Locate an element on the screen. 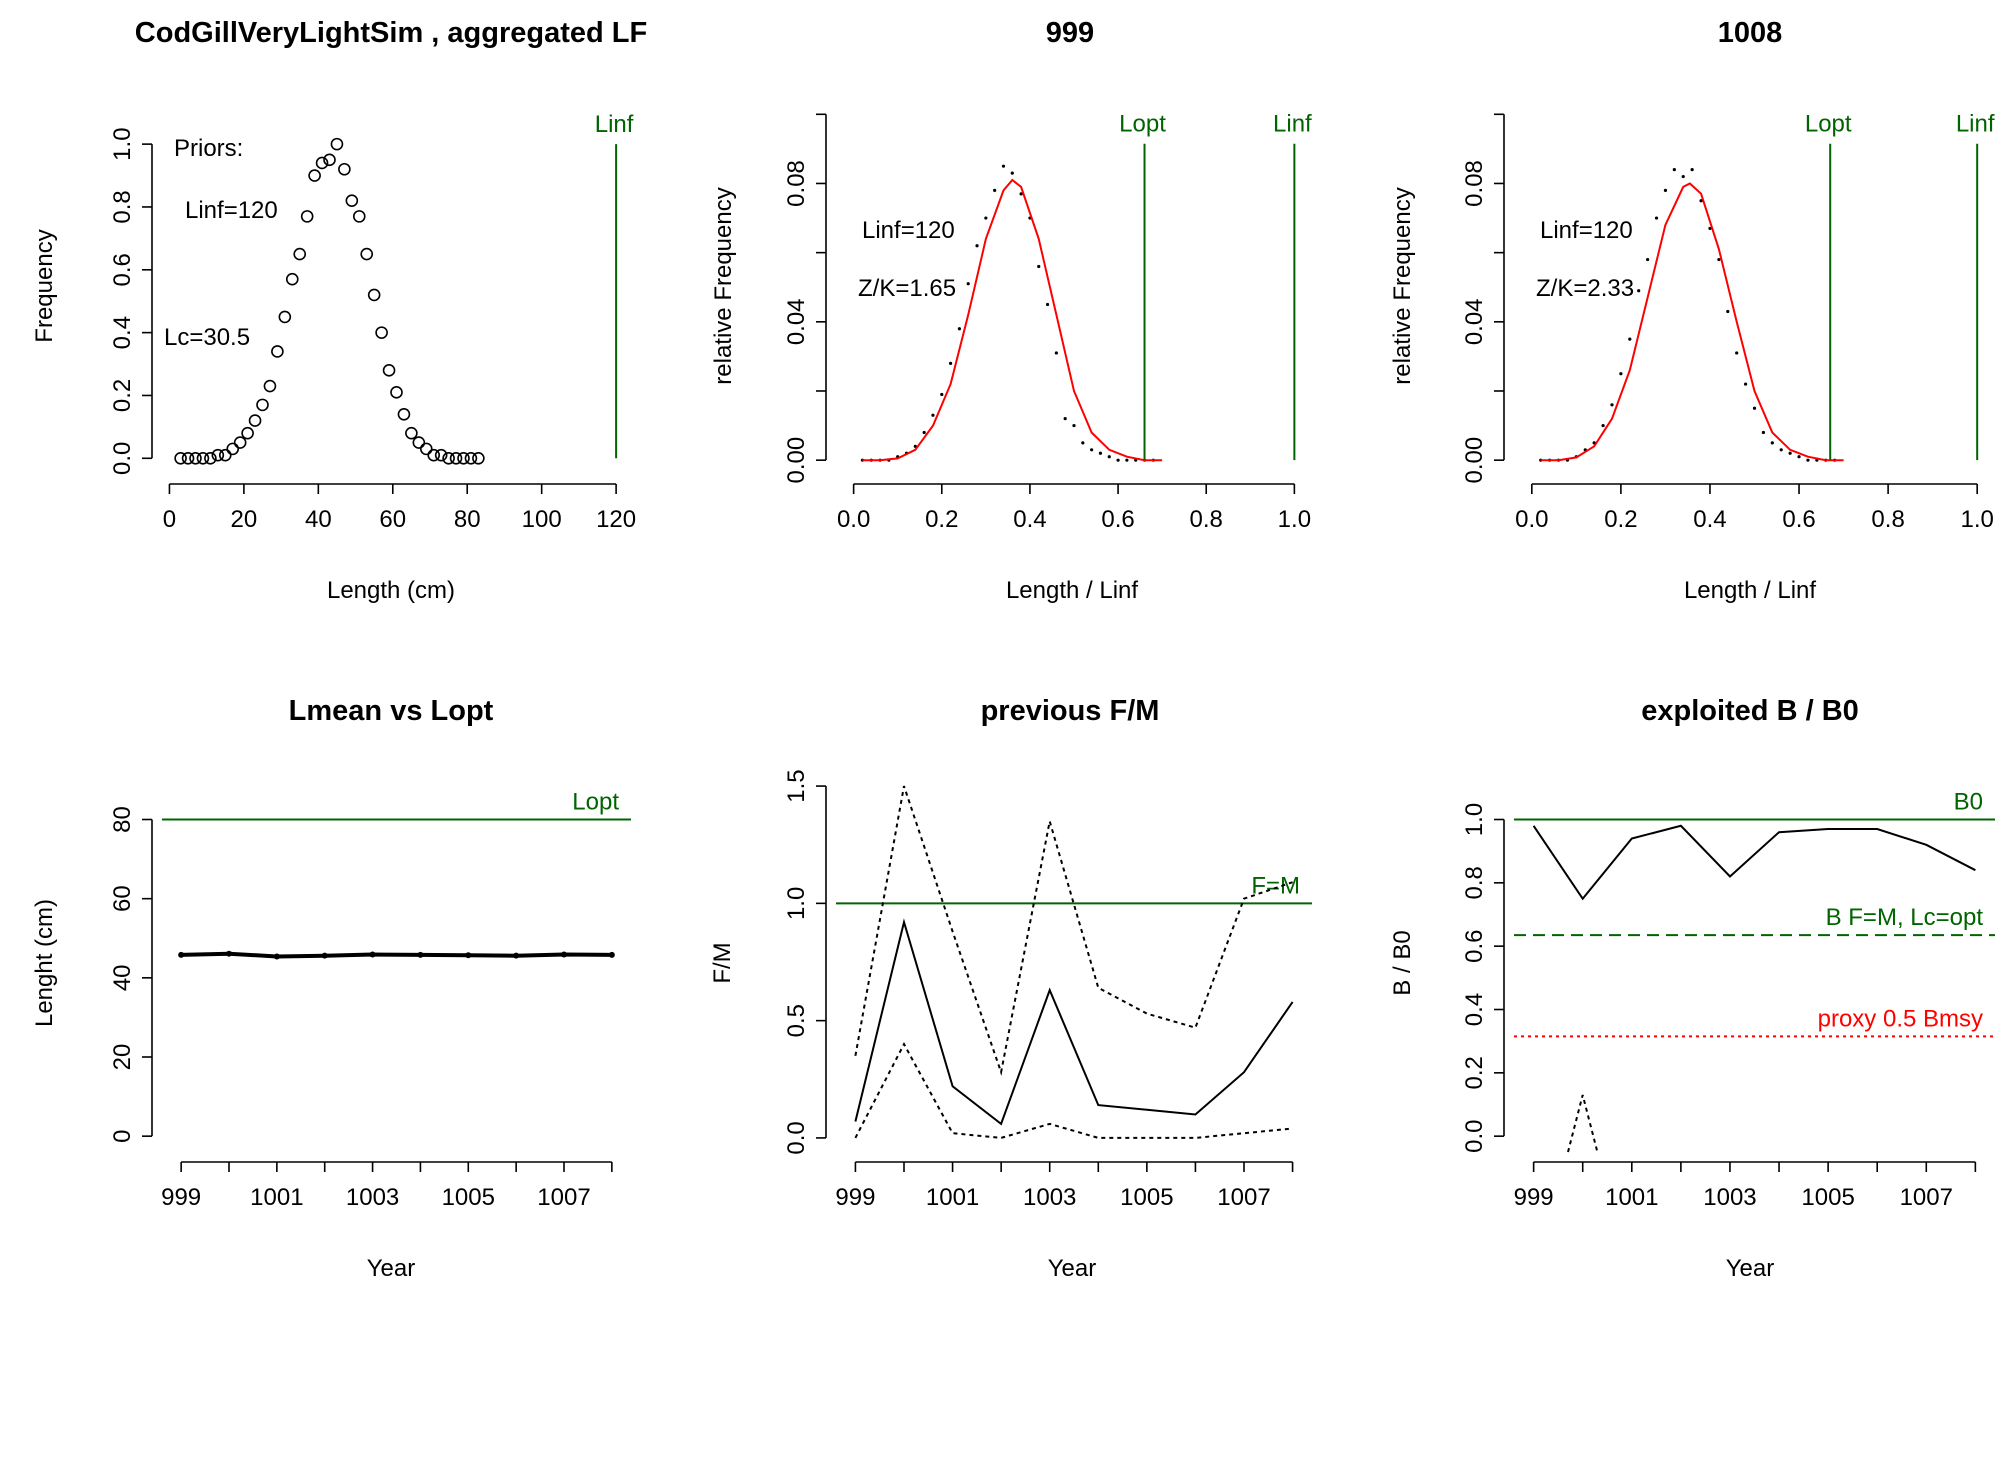  y-tick-label: 0.6 is located at coordinates (1474, 945).